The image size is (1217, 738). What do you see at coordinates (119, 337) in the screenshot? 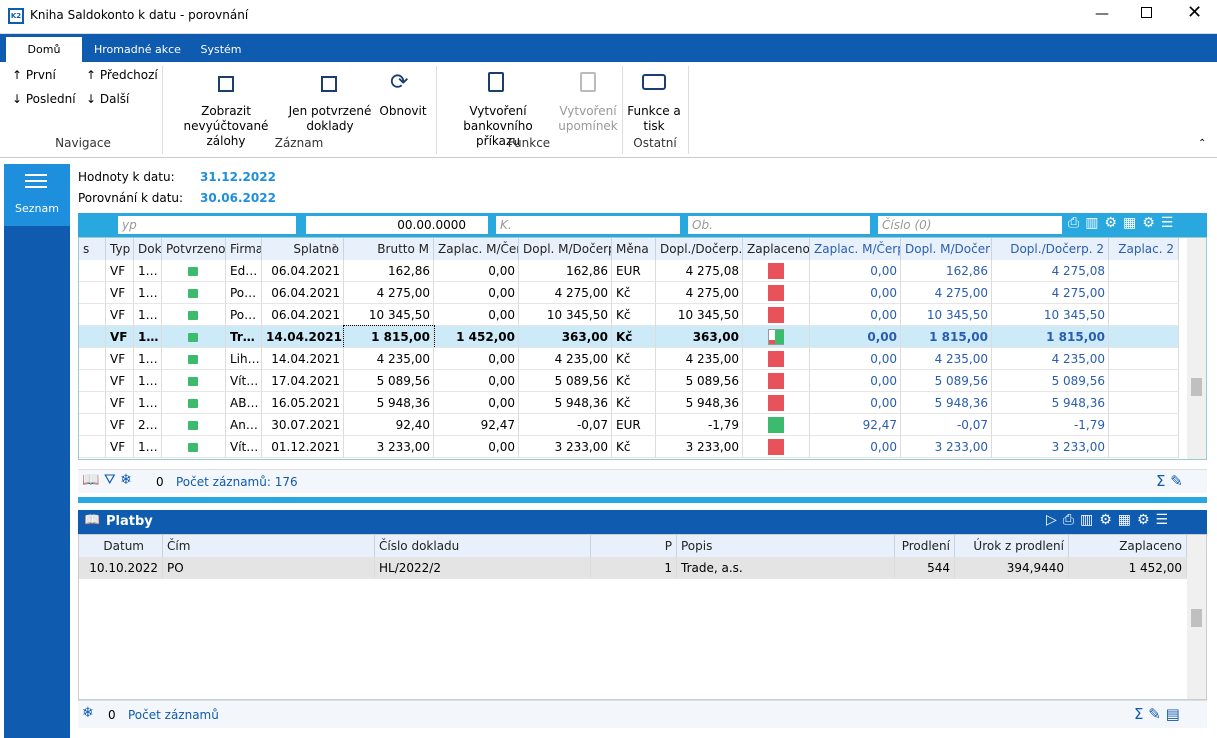
I see `cell-text: VF` at bounding box center [119, 337].